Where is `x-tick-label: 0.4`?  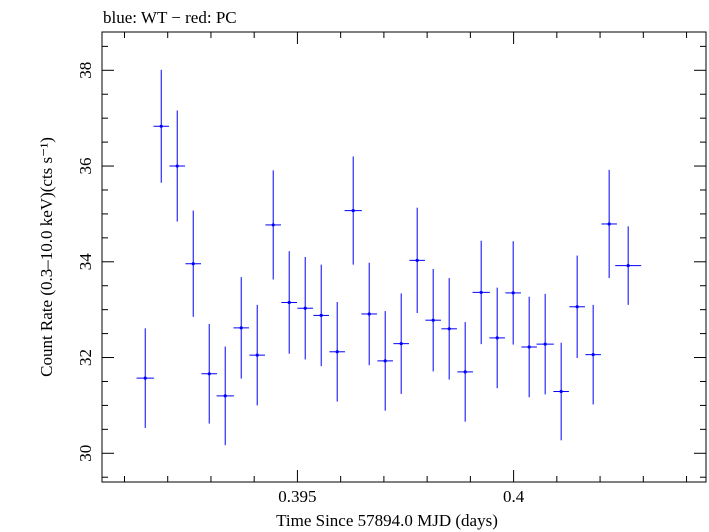
x-tick-label: 0.4 is located at coordinates (514, 496).